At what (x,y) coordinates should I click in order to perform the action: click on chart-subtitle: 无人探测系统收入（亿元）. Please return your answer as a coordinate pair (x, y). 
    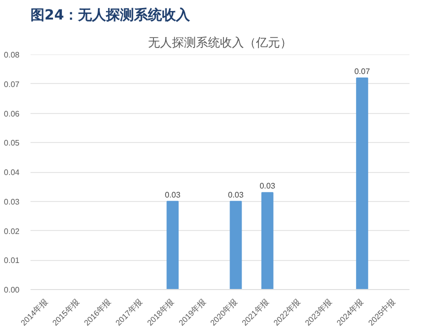
    Looking at the image, I should click on (220, 43).